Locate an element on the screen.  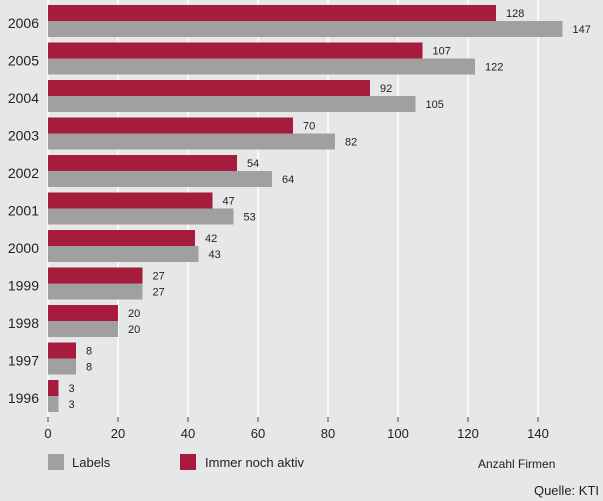
data-label-labels-2005: 122 is located at coordinates (494, 68).